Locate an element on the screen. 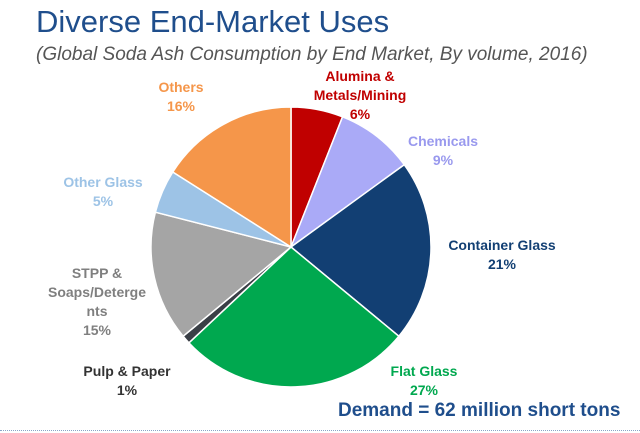 The image size is (640, 433). demand-note: Demand = 62 million short tons is located at coordinates (479, 410).